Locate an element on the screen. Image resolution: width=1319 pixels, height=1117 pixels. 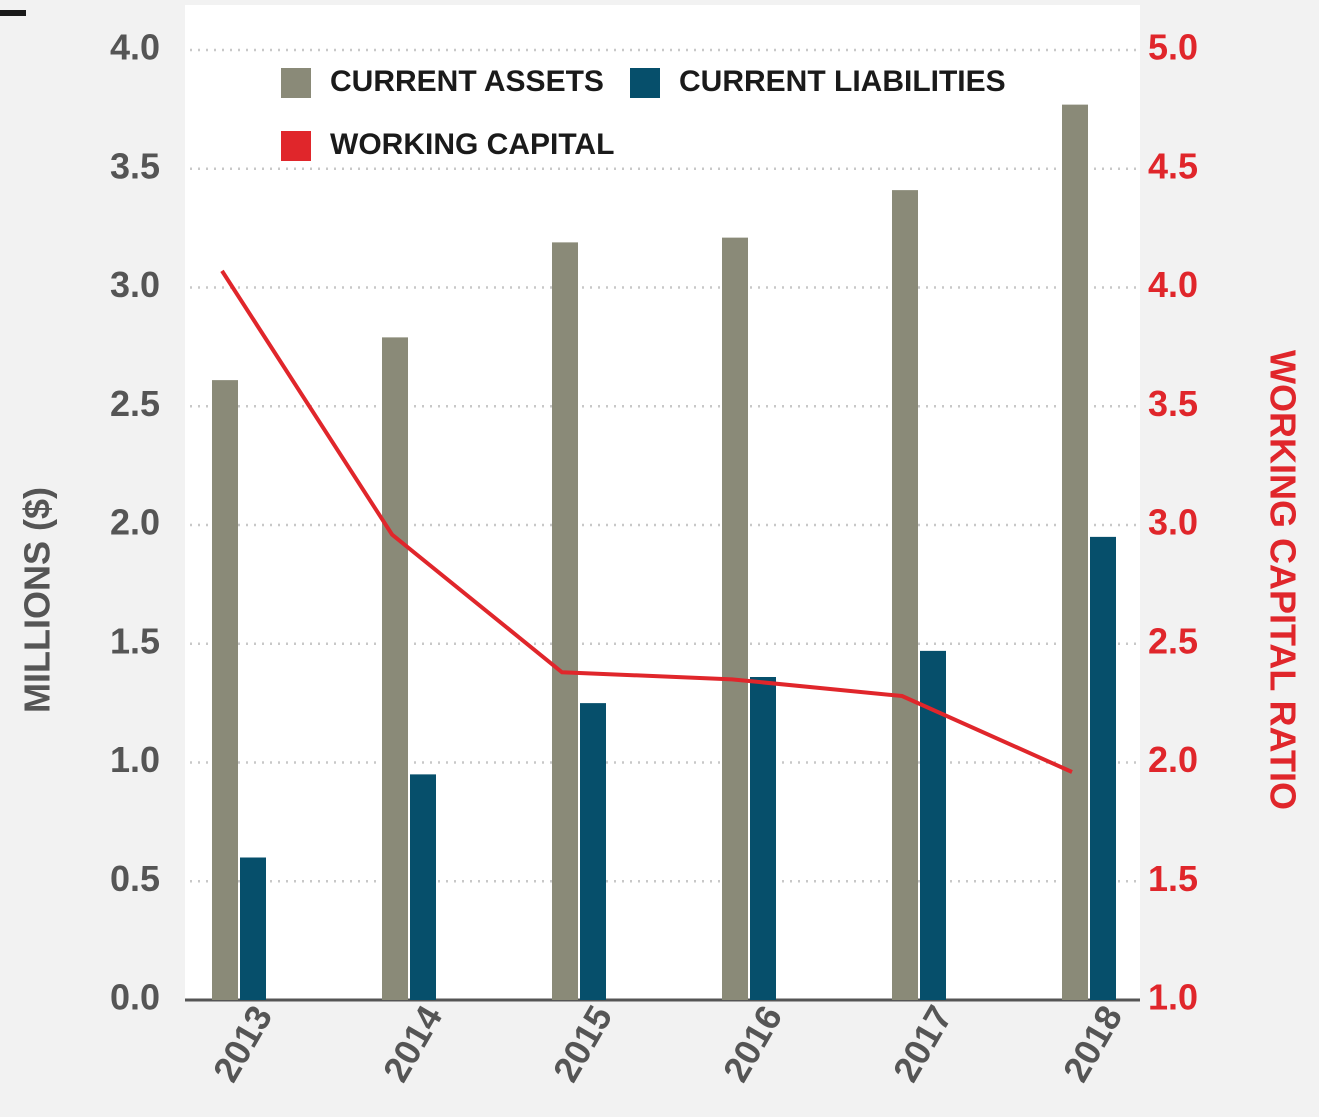
corner-mark is located at coordinates (13, 13).